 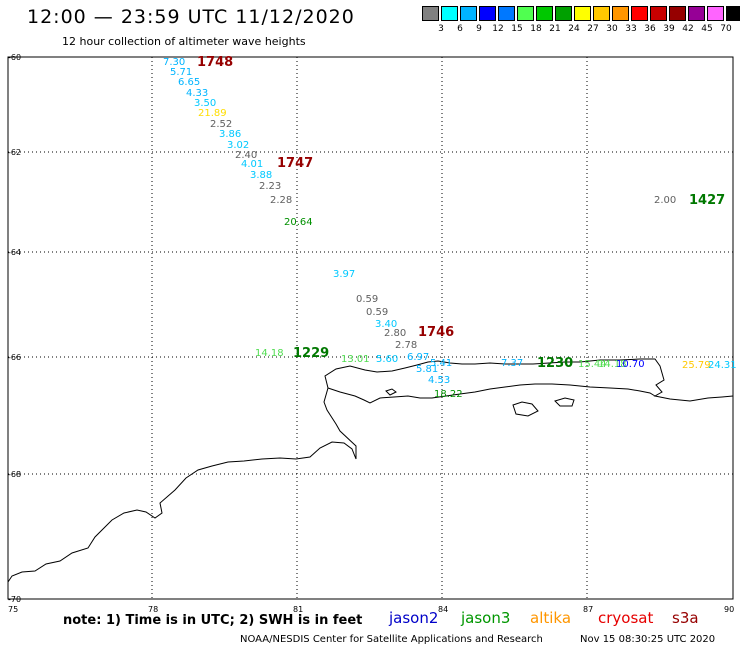 What do you see at coordinates (14, 474) in the screenshot?
I see `lat-tick-label: -68` at bounding box center [14, 474].